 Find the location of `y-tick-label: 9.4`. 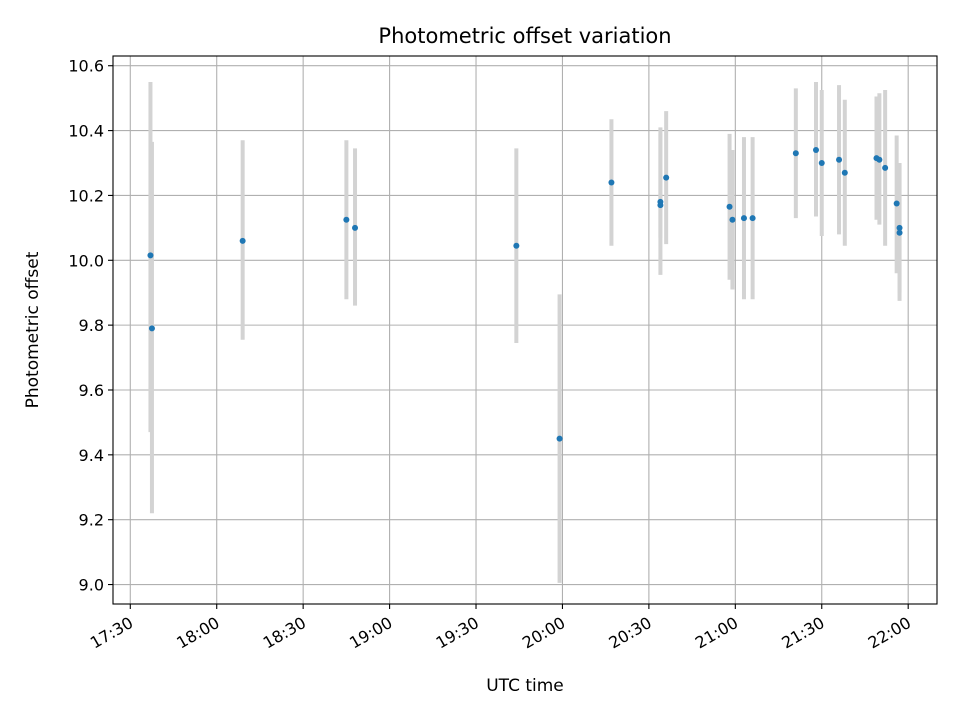

y-tick-label: 9.4 is located at coordinates (91, 455).